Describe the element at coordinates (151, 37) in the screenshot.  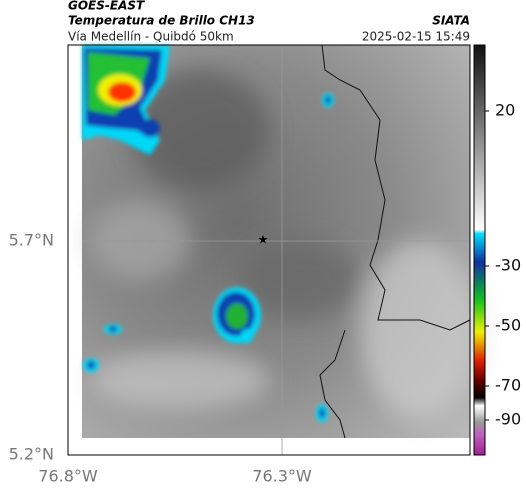
I see `subtitle: Vía Medellín - Quibdó 50km` at that location.